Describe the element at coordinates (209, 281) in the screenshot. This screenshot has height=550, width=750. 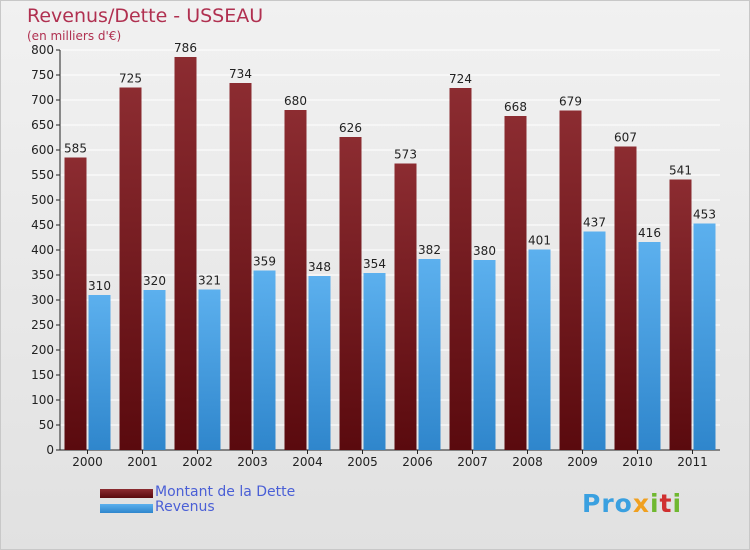
I see `data-label-revenue: 321` at that location.